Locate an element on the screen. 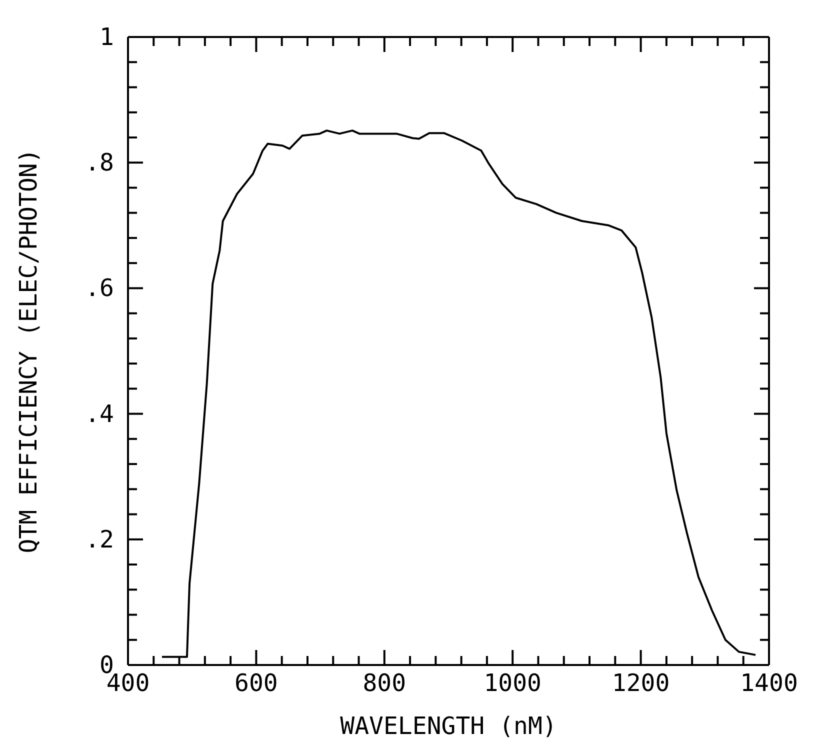 The height and width of the screenshot is (748, 830). x-tick-label: 600 is located at coordinates (256, 683).